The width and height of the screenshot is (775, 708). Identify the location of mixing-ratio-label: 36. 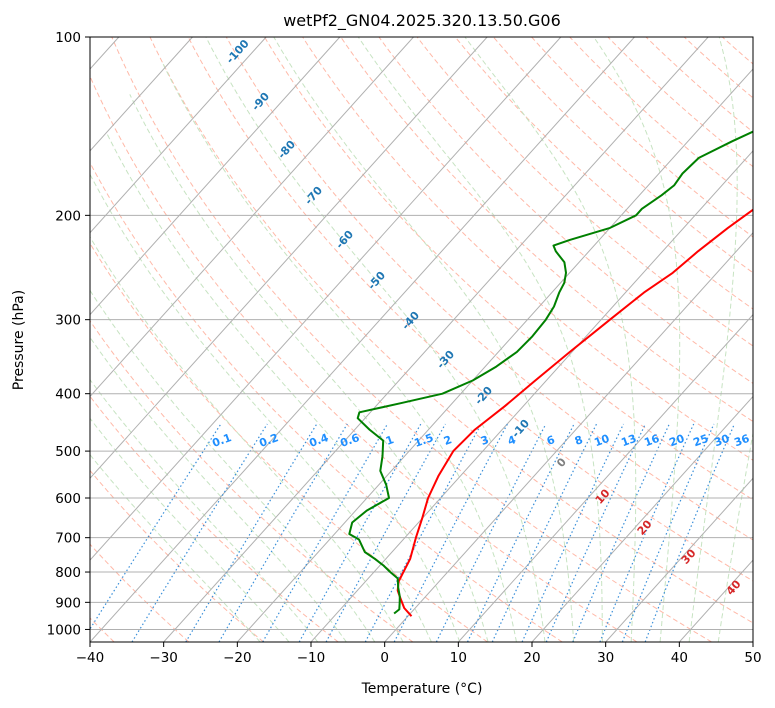
(741, 441).